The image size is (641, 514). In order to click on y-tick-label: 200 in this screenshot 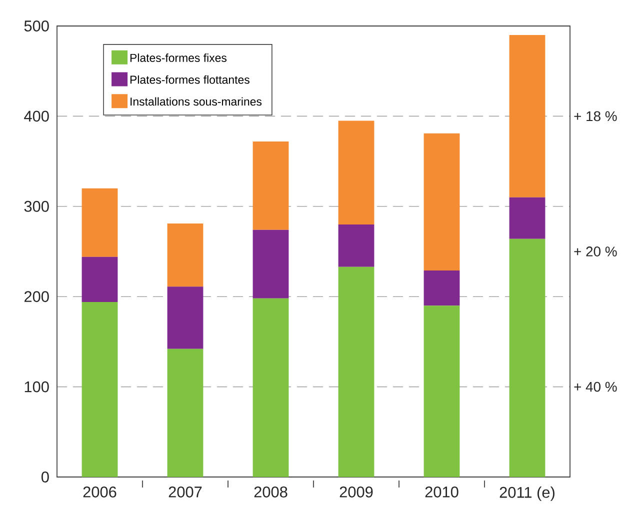, I will do `click(36, 296)`.